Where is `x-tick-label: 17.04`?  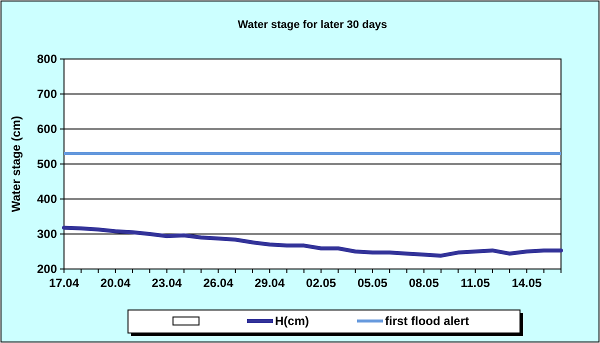 x-tick-label: 17.04 is located at coordinates (64, 283).